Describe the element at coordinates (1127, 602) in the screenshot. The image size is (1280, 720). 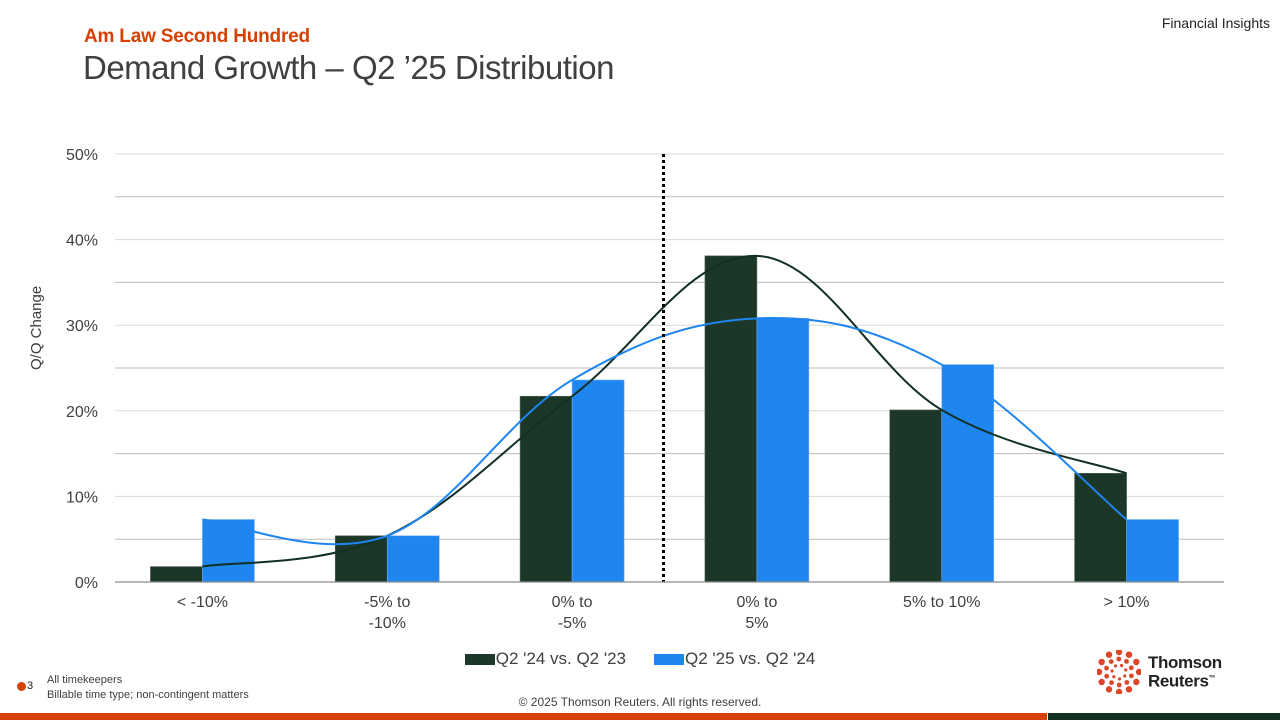
I see `x-tick-label: > 10%` at that location.